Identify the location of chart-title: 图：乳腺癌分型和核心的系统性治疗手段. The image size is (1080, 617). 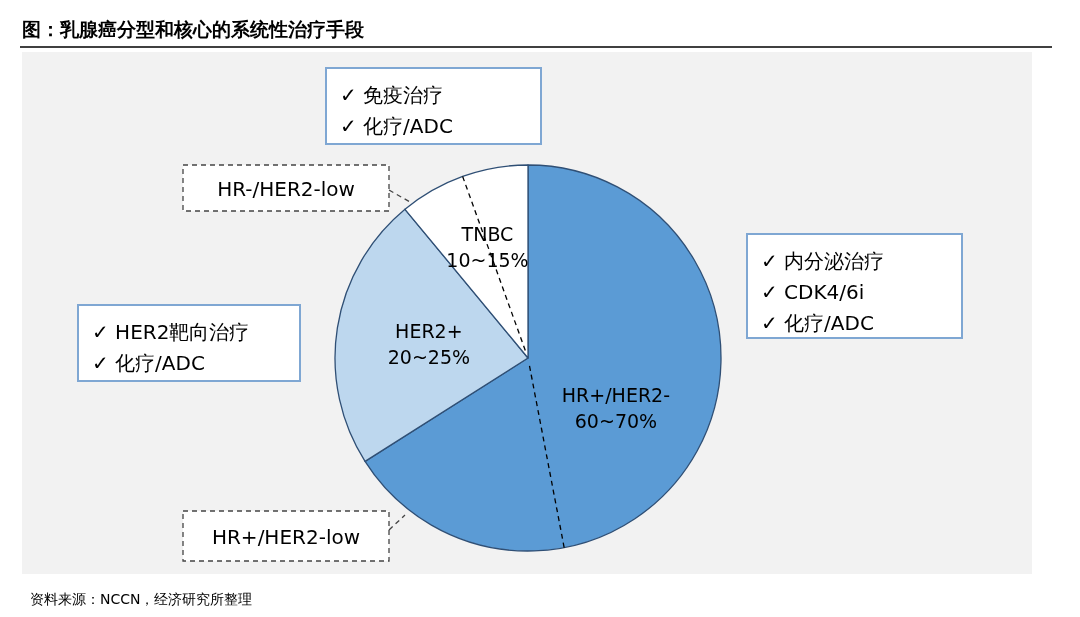
(193, 29).